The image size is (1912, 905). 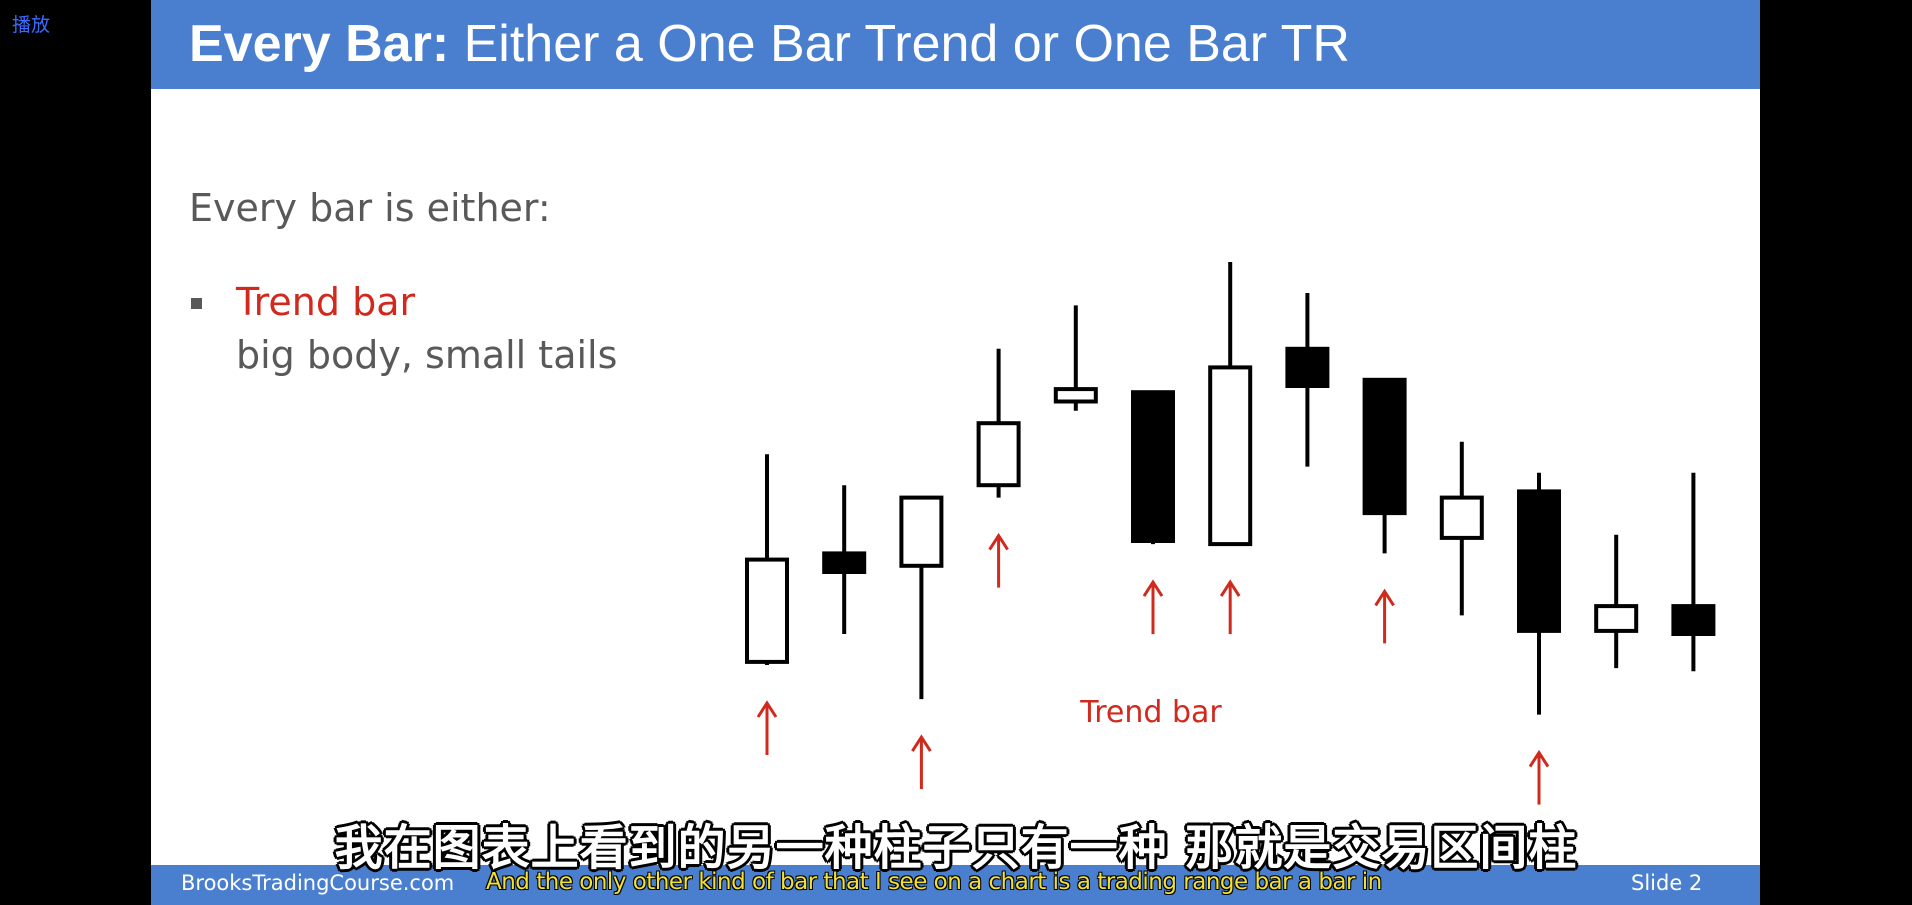 I want to click on slide-title-bold: Every Bar:, so click(x=319, y=44).